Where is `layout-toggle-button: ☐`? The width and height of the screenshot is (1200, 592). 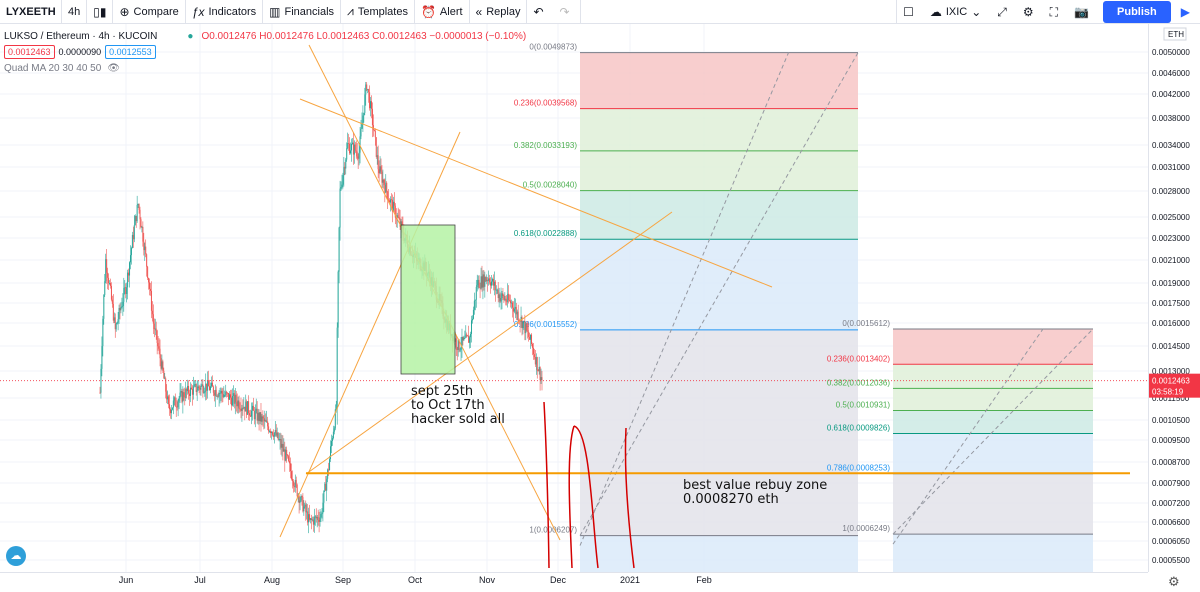
layout-toggle-button: ☐ is located at coordinates (910, 12).